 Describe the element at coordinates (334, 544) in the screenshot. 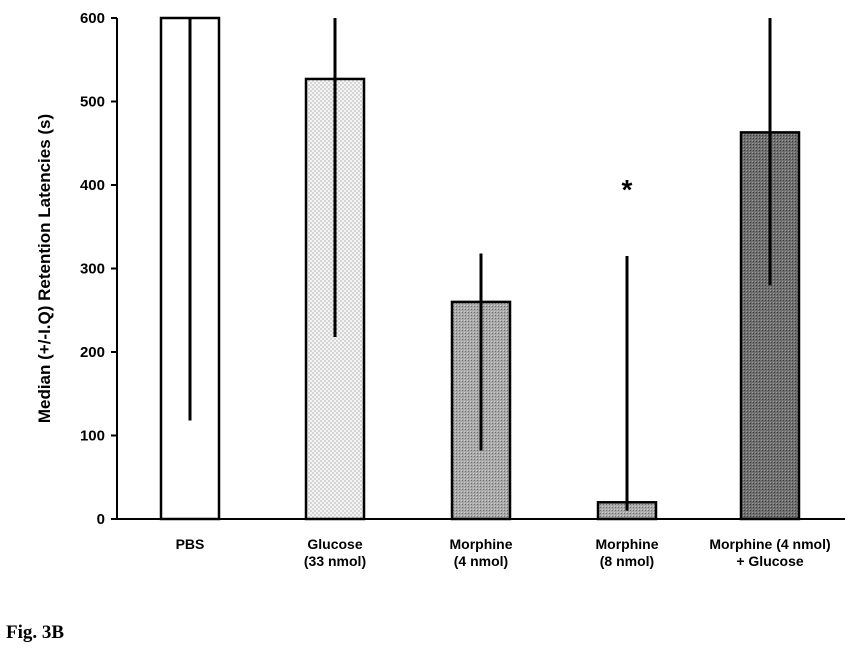

I see `x-tick-label: Glucose` at that location.